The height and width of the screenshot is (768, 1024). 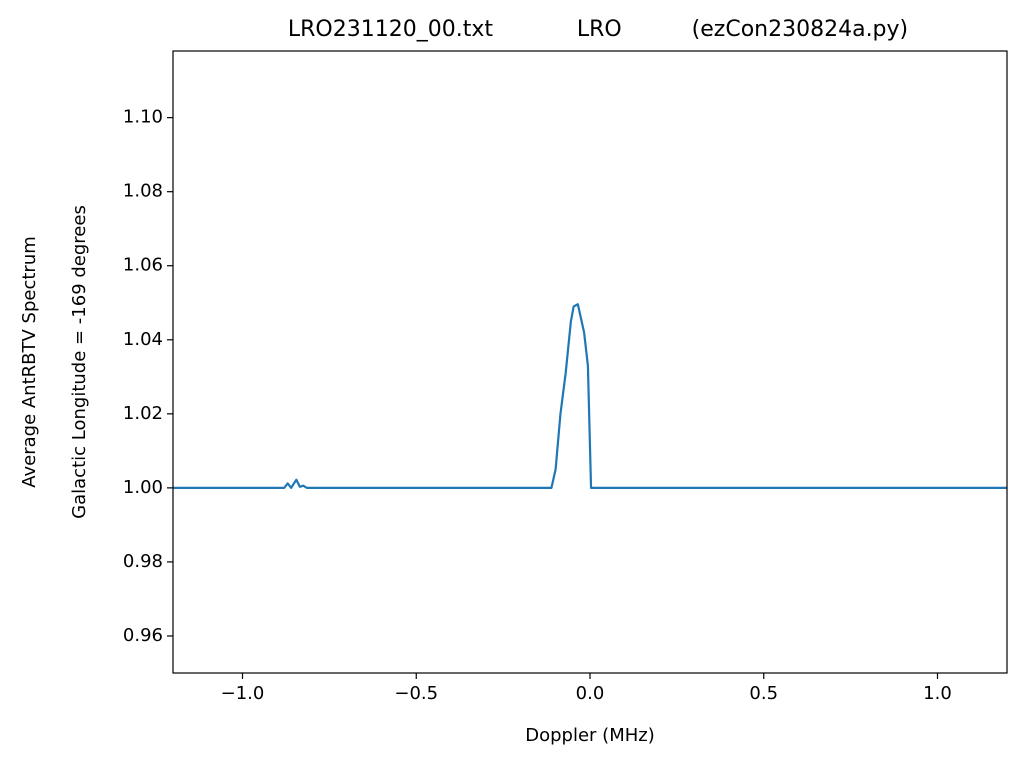 What do you see at coordinates (143, 191) in the screenshot?
I see `y-tick-label: 1.08` at bounding box center [143, 191].